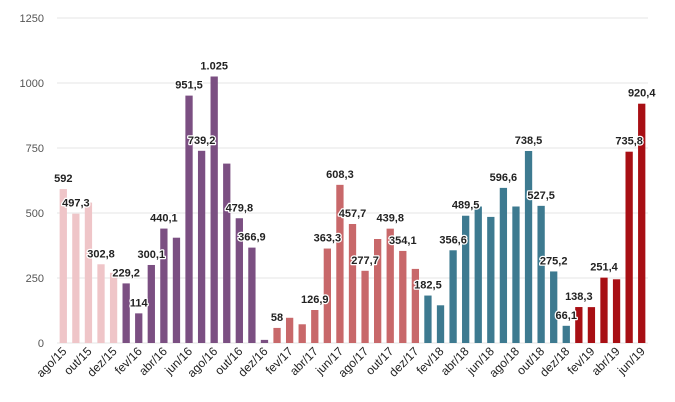 The image size is (675, 402). I want to click on data-label: 275,2, so click(554, 261).